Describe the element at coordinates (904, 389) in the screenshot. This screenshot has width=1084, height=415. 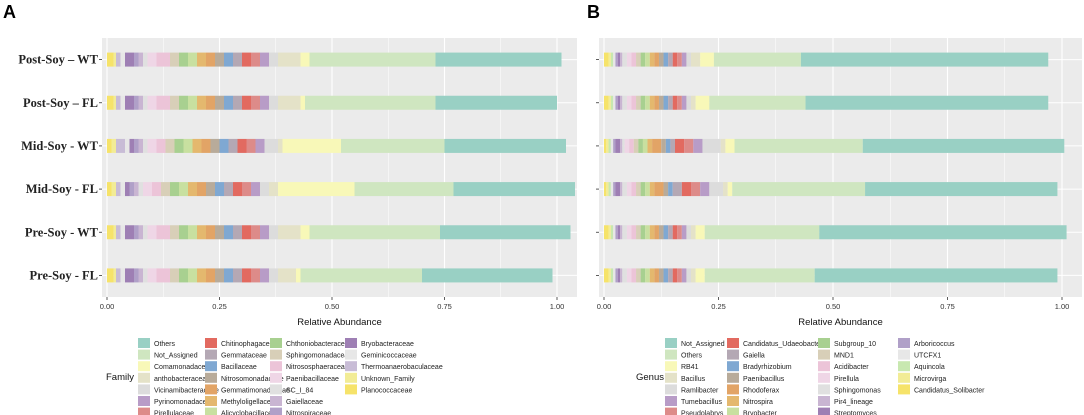
I see `legend-swatch-candidatus-solibacter` at that location.